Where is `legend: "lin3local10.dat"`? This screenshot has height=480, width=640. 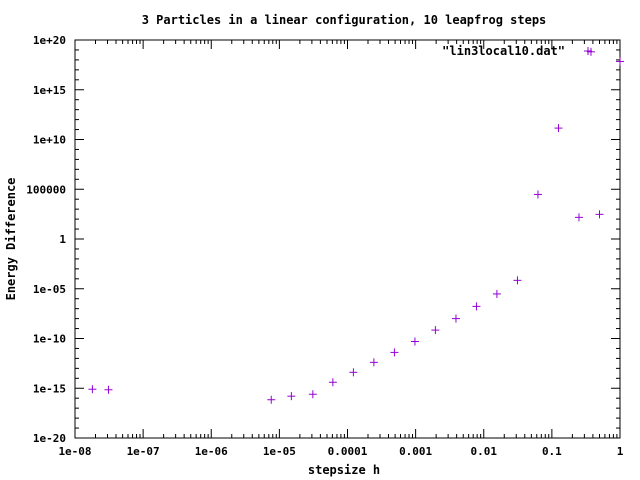 legend: "lin3local10.dat" is located at coordinates (517, 51).